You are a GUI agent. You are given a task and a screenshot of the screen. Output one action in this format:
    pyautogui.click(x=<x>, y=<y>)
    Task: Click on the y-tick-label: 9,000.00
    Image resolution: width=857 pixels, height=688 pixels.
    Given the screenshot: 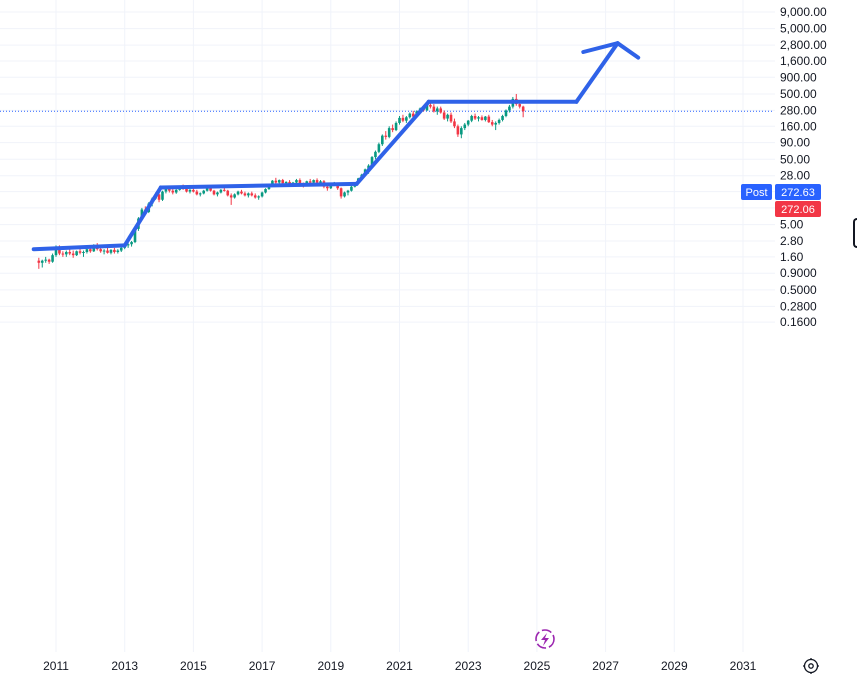 What is the action you would take?
    pyautogui.click(x=803, y=12)
    